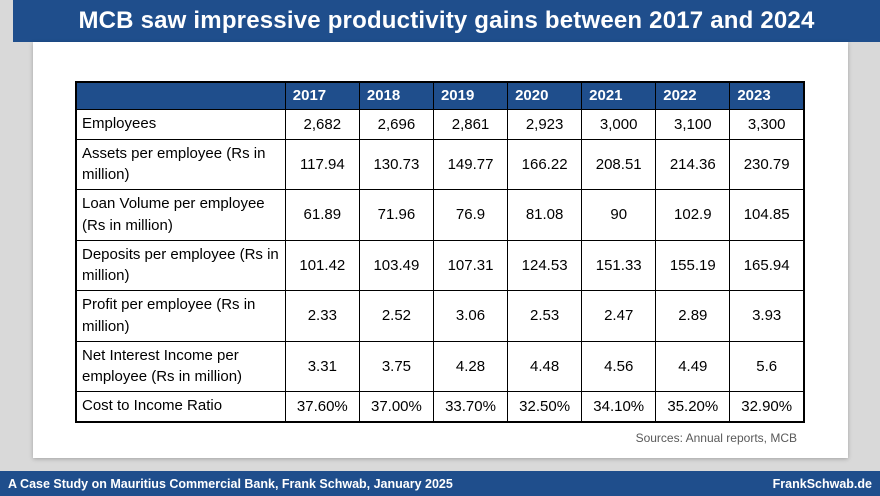  Describe the element at coordinates (396, 316) in the screenshot. I see `value-cell: 2.52` at that location.